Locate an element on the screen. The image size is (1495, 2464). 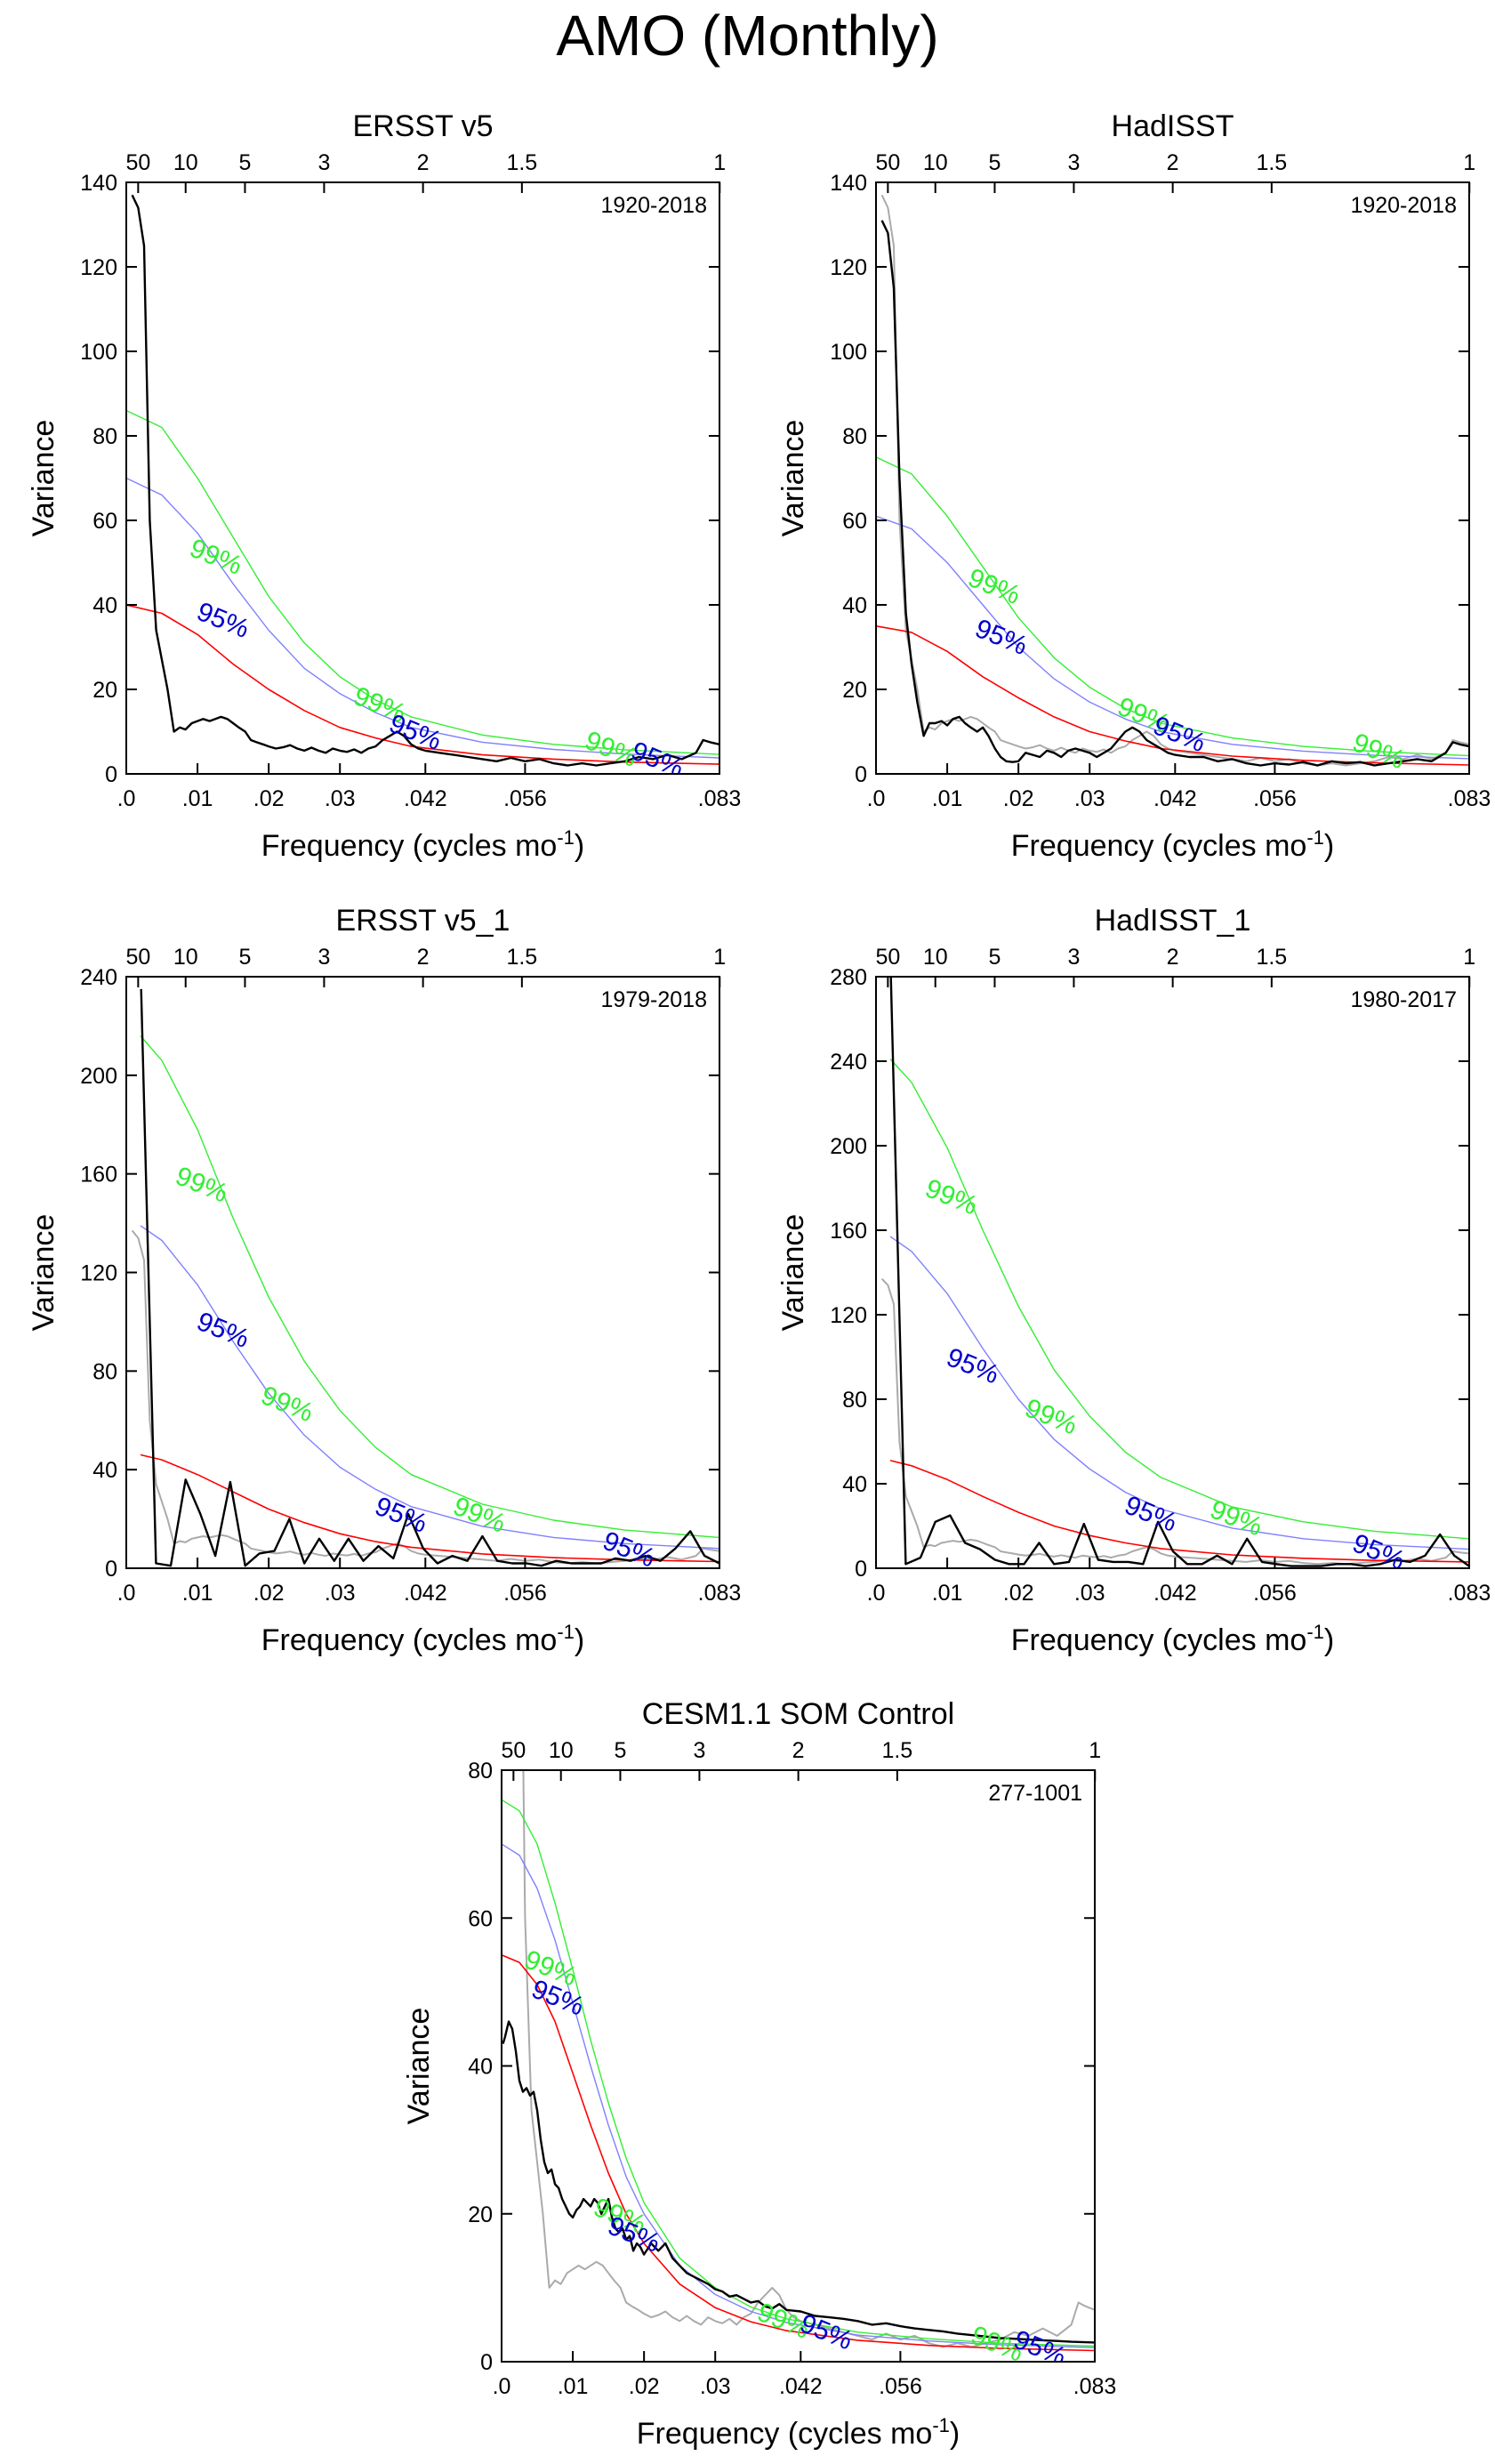
period-label: 1920-2018 is located at coordinates (653, 206).